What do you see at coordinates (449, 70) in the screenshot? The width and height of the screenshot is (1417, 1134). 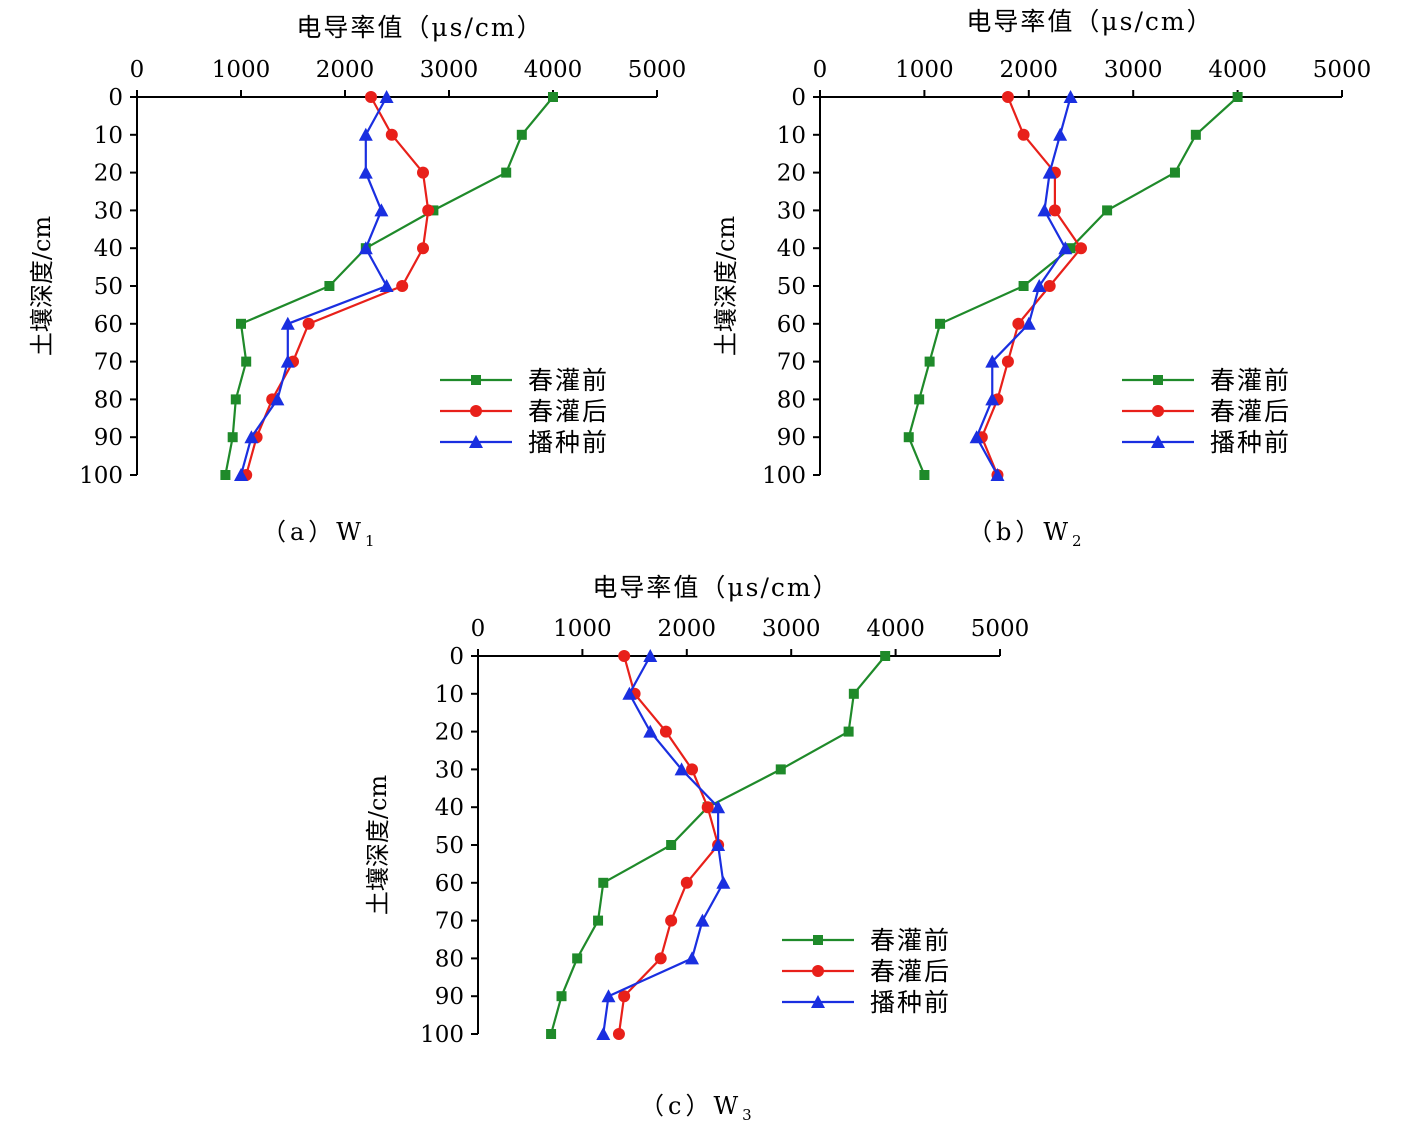 I see `x-tick-label-a: 3000` at bounding box center [449, 70].